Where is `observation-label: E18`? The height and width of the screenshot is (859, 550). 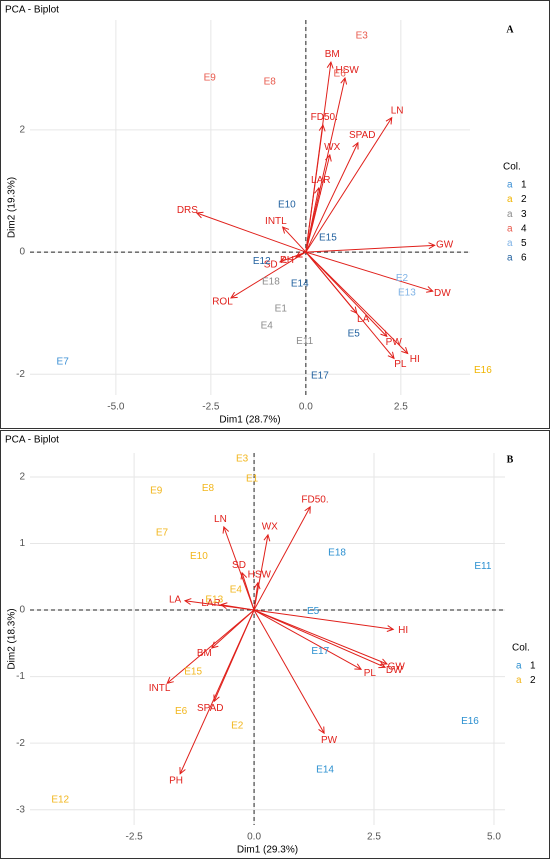 observation-label: E18 is located at coordinates (271, 282).